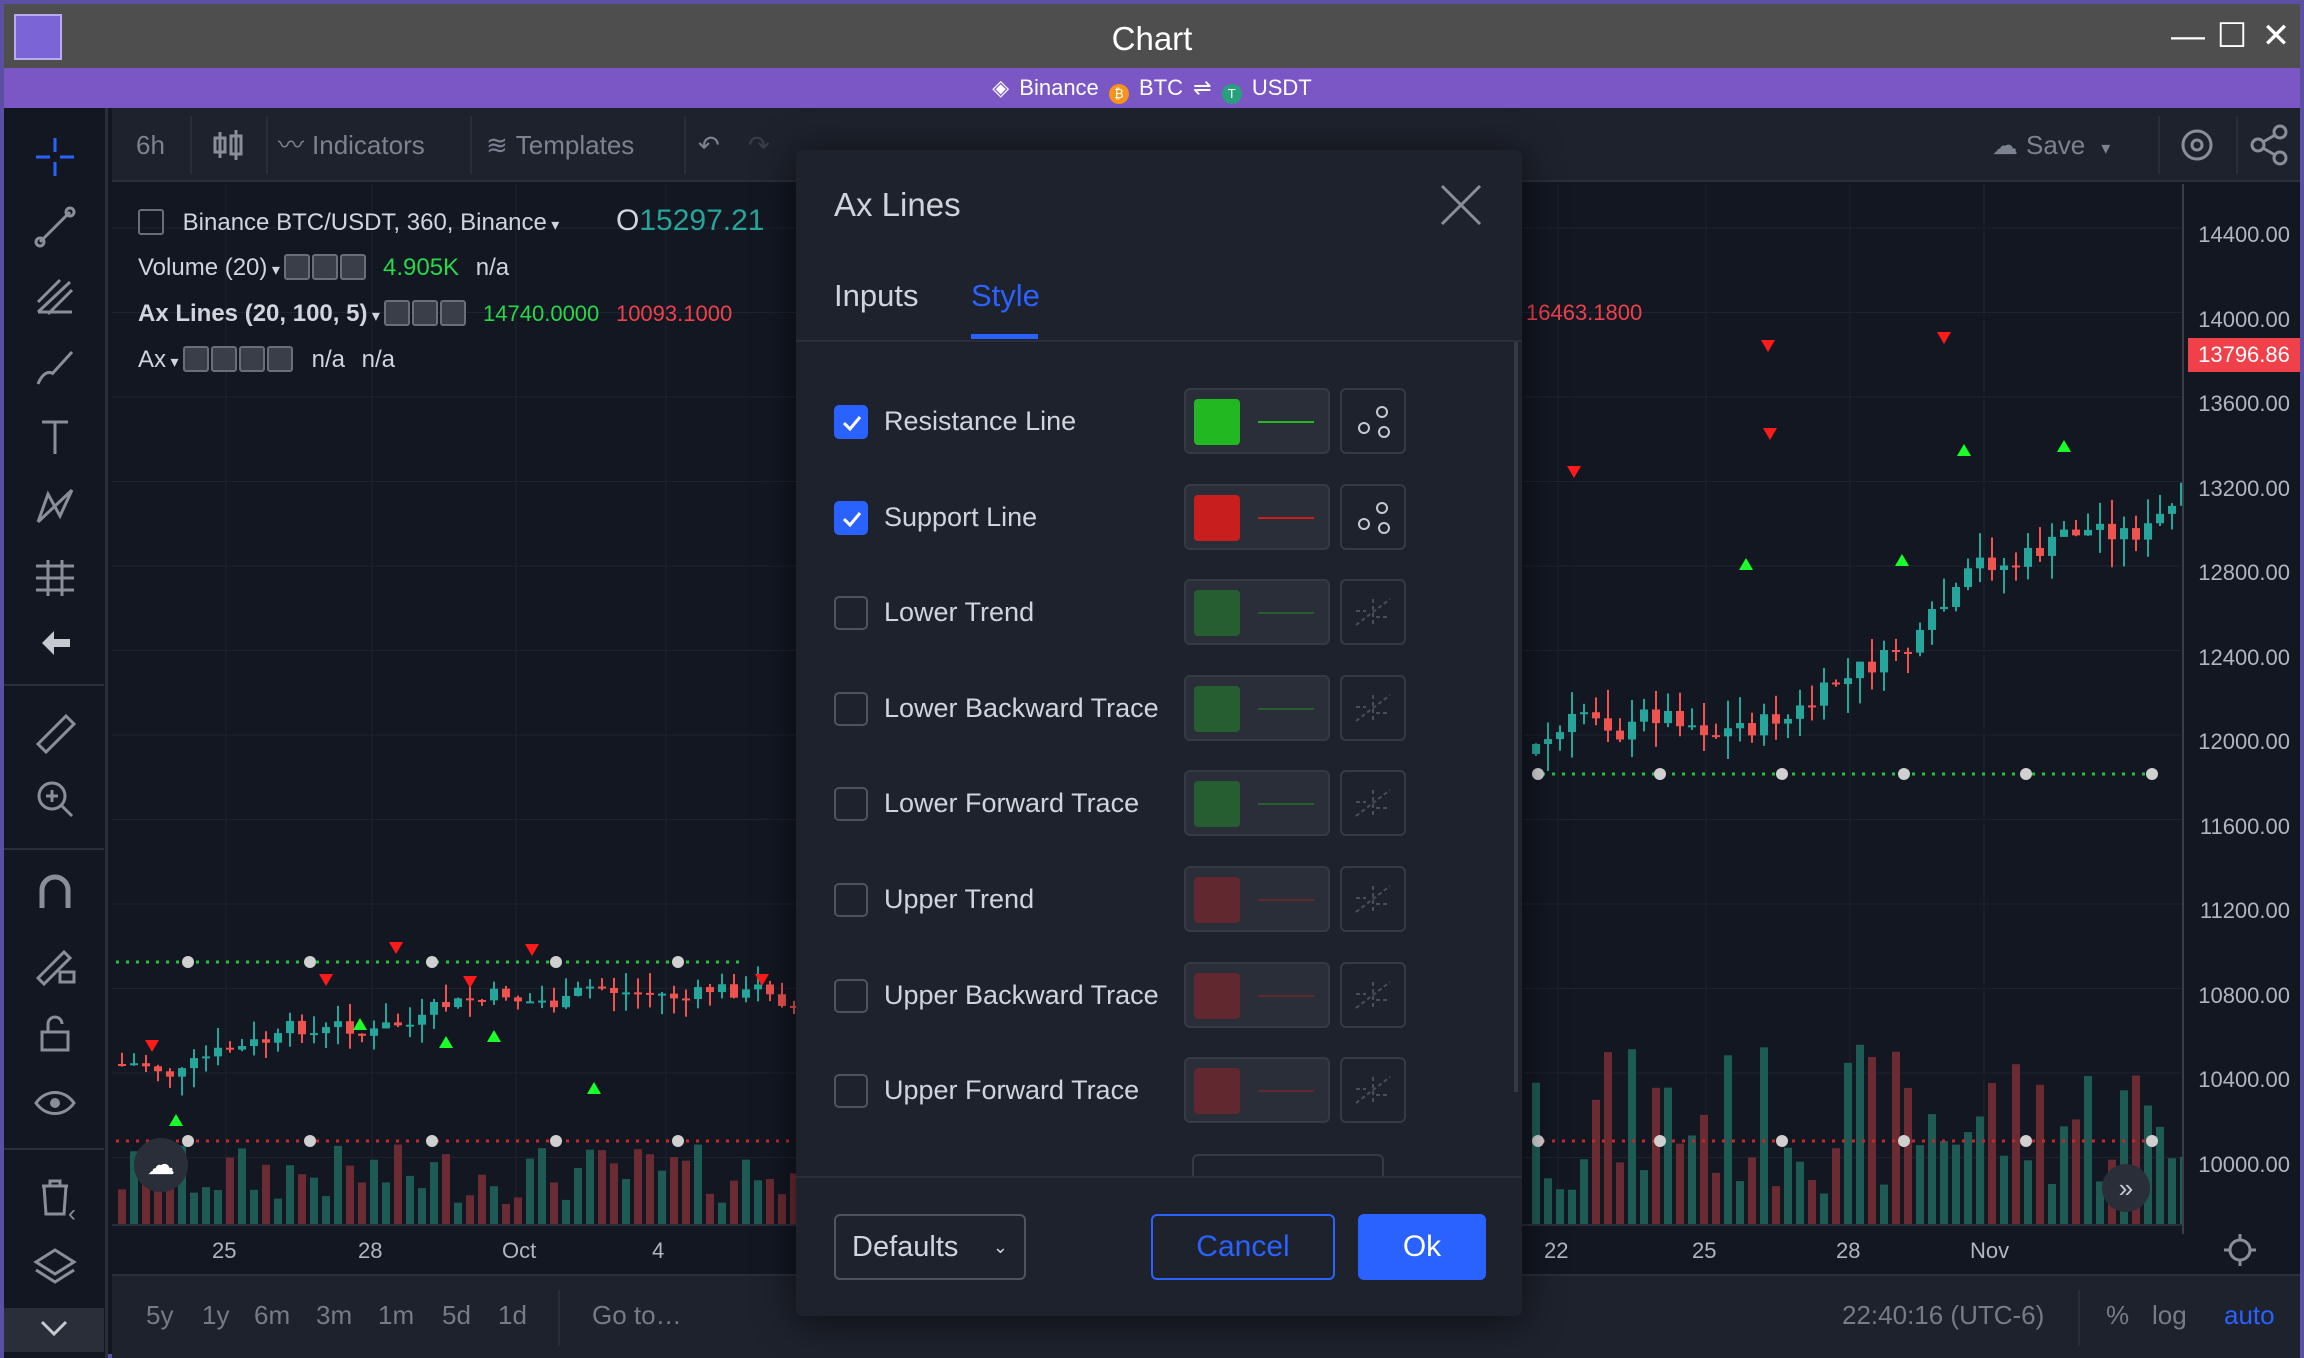 The image size is (2304, 1358). Describe the element at coordinates (216, 1315) in the screenshot. I see `range-button-1y: 1y` at that location.